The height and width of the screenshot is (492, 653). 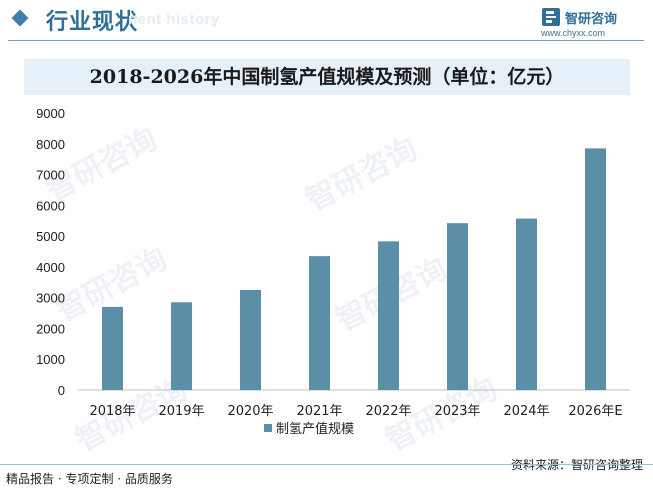 What do you see at coordinates (326, 464) in the screenshot?
I see `footer-divider` at bounding box center [326, 464].